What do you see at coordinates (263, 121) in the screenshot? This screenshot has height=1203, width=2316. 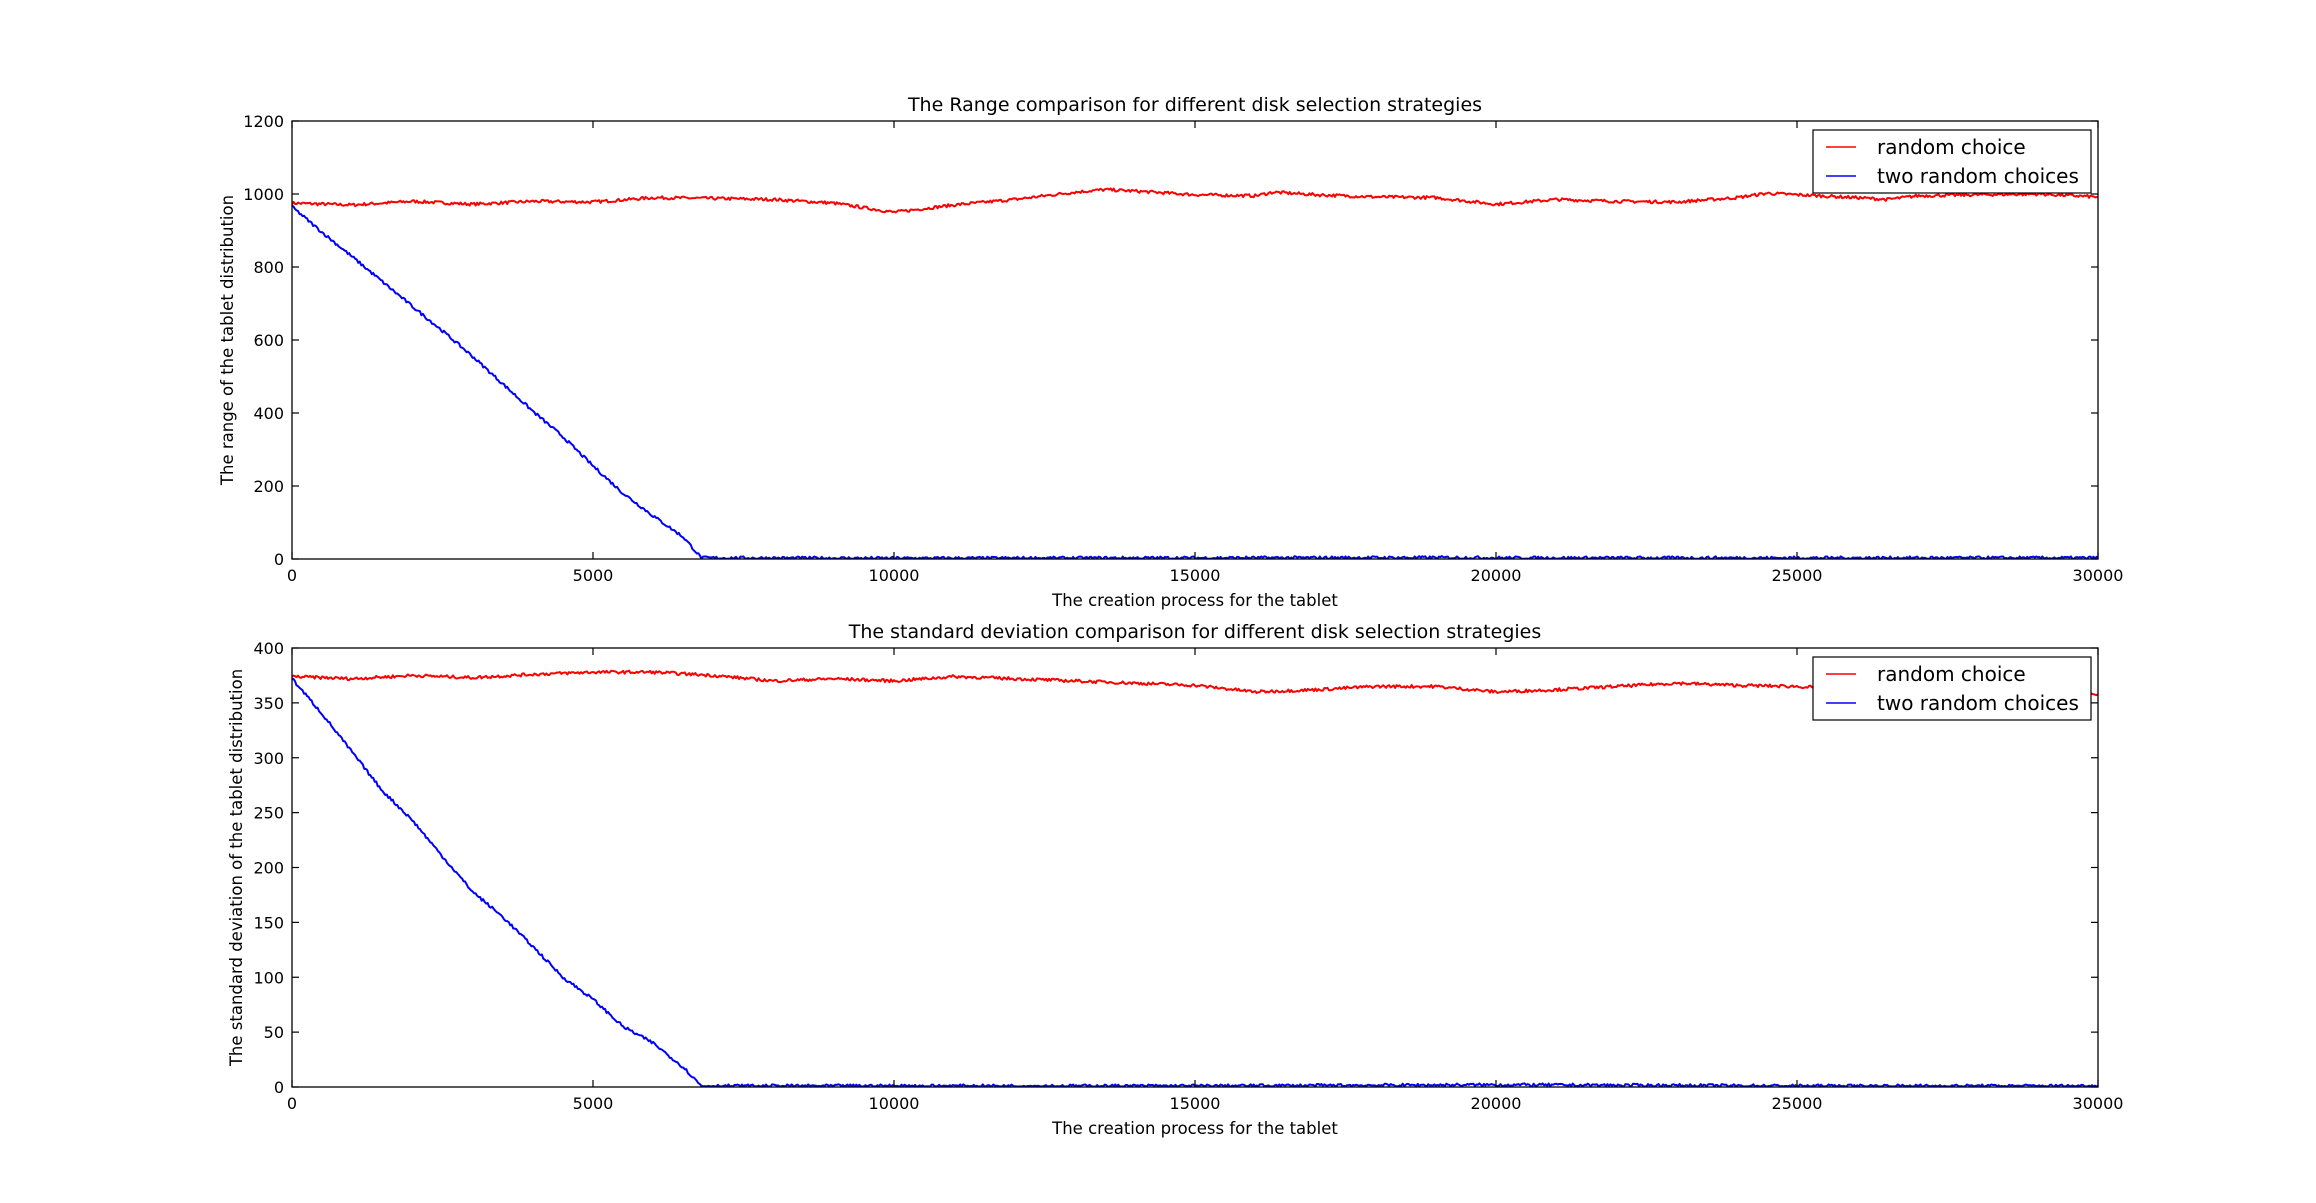 I see `y-tick-label: 1200` at bounding box center [263, 121].